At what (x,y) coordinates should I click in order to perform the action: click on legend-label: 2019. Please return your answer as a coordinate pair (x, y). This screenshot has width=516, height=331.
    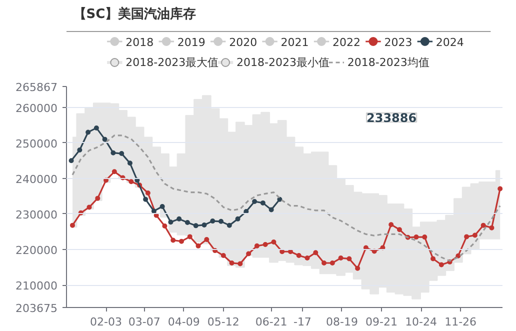
    Looking at the image, I should click on (191, 42).